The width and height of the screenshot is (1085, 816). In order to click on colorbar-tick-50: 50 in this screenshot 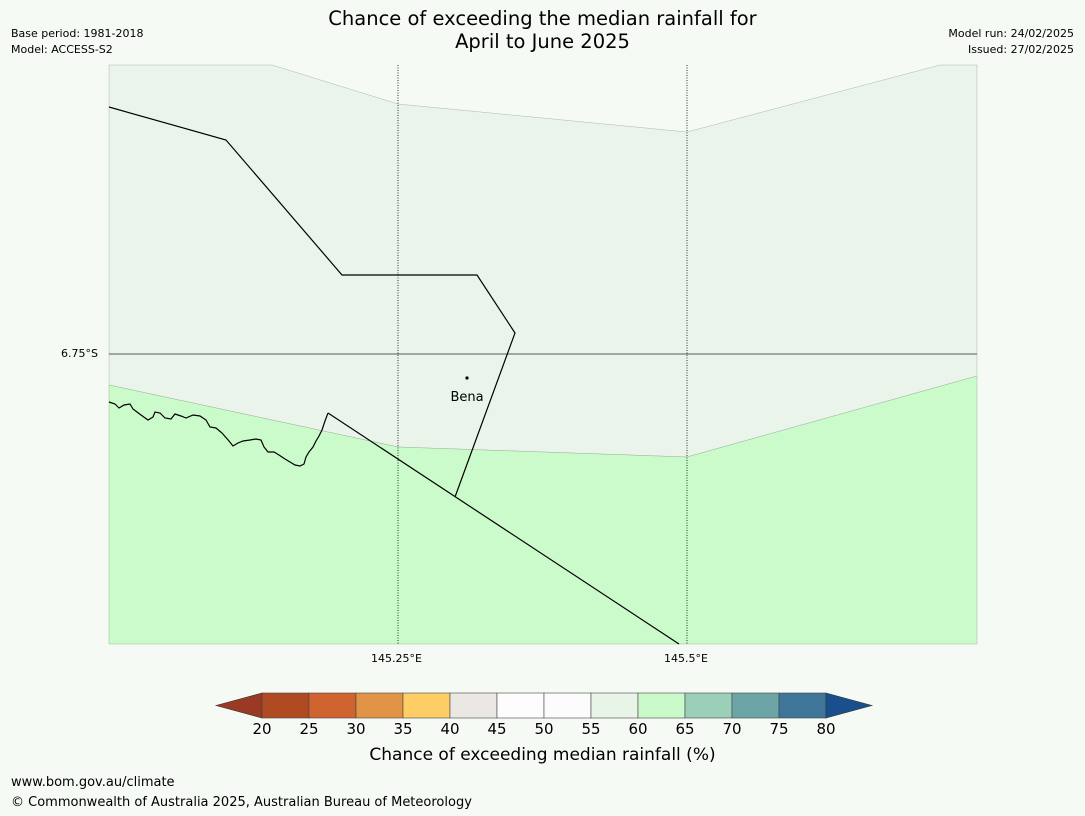, I will do `click(544, 729)`.